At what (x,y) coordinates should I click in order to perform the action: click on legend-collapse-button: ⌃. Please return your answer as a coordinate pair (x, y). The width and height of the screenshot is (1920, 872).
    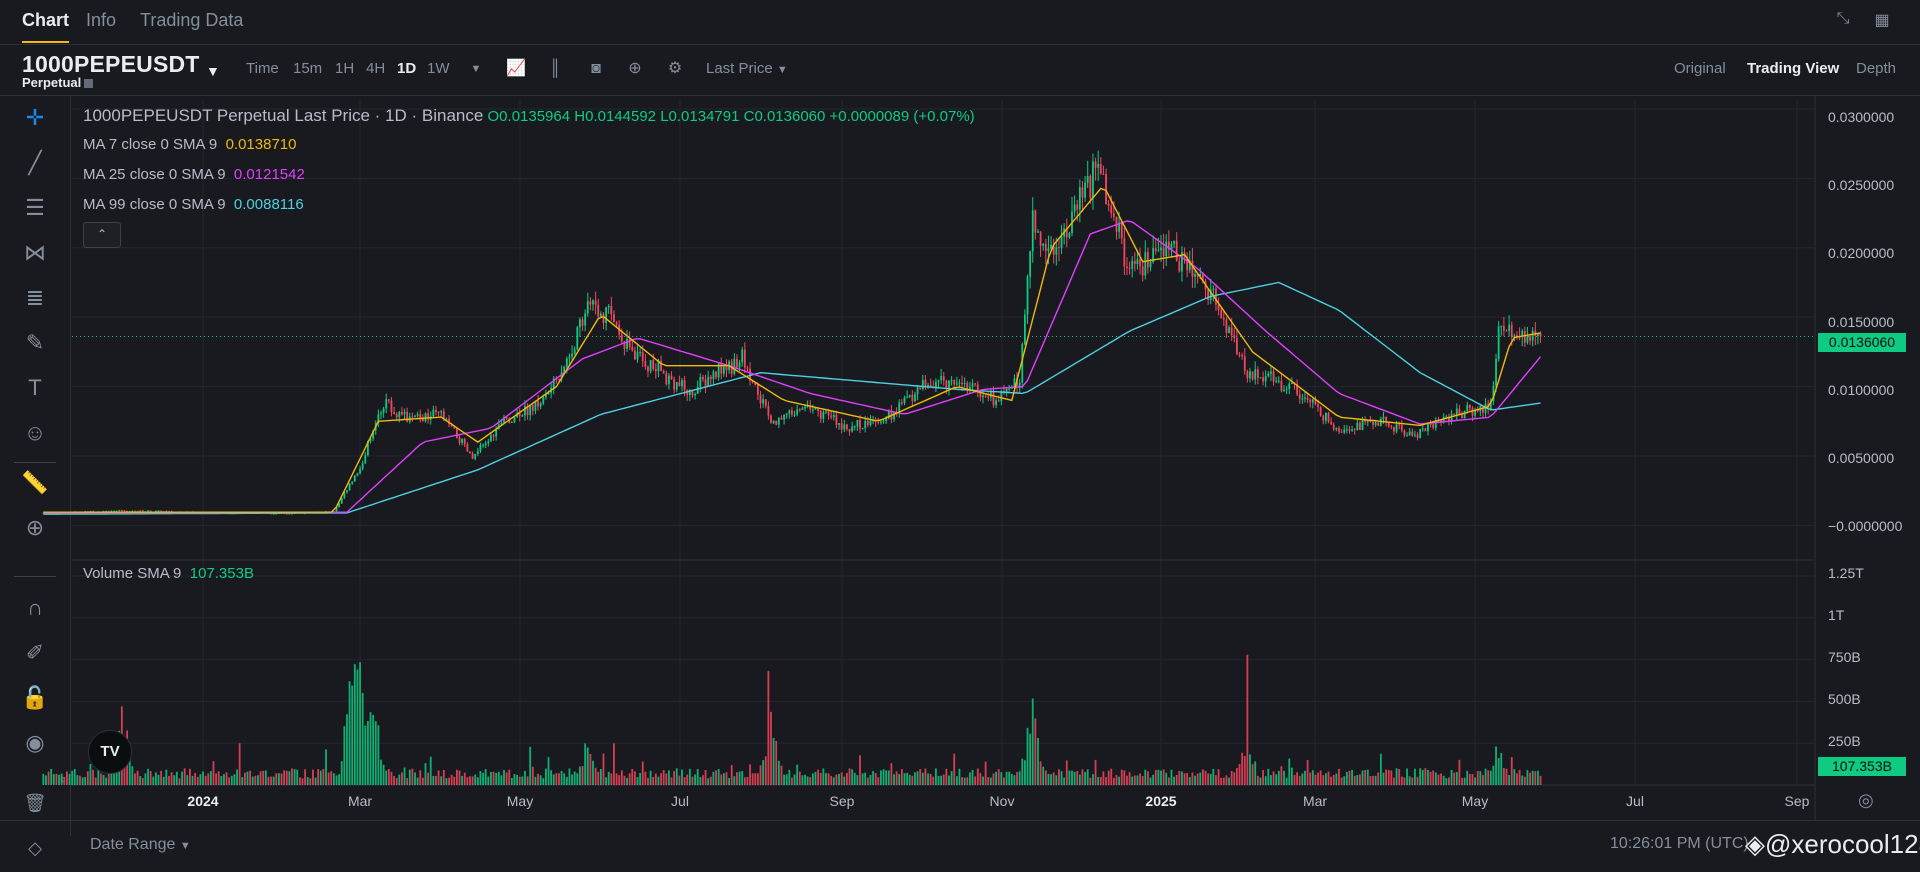
    Looking at the image, I should click on (102, 235).